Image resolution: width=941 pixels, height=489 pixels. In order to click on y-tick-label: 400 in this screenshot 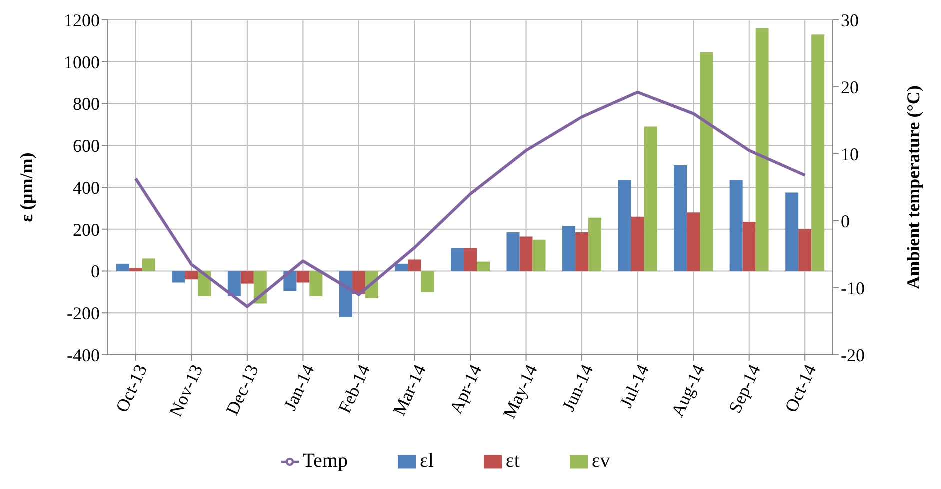, I will do `click(86, 188)`.